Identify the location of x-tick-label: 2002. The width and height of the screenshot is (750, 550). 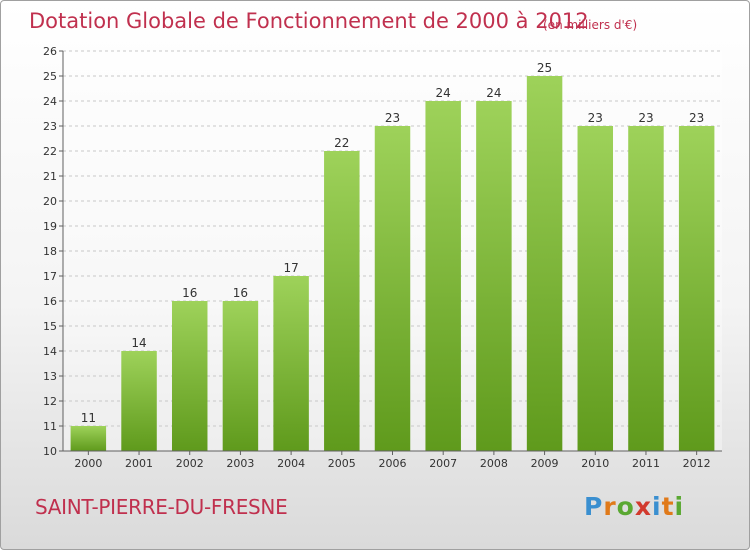
(190, 463).